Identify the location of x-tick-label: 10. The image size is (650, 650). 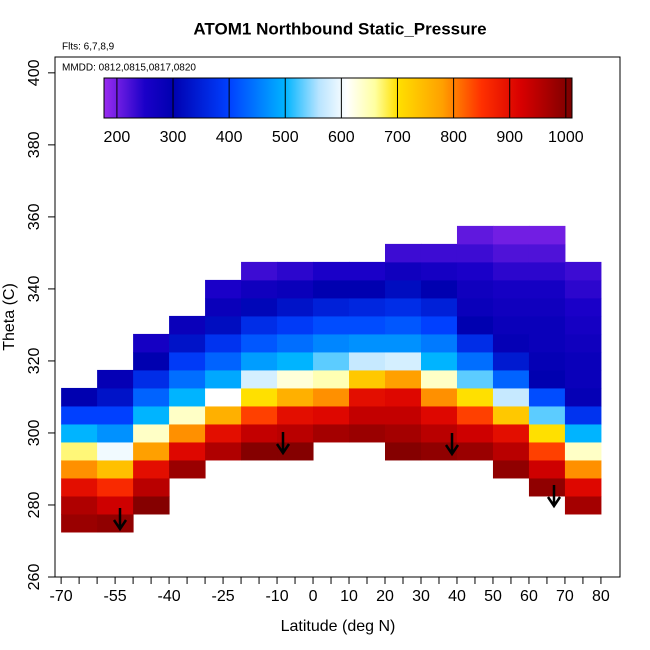
(349, 596).